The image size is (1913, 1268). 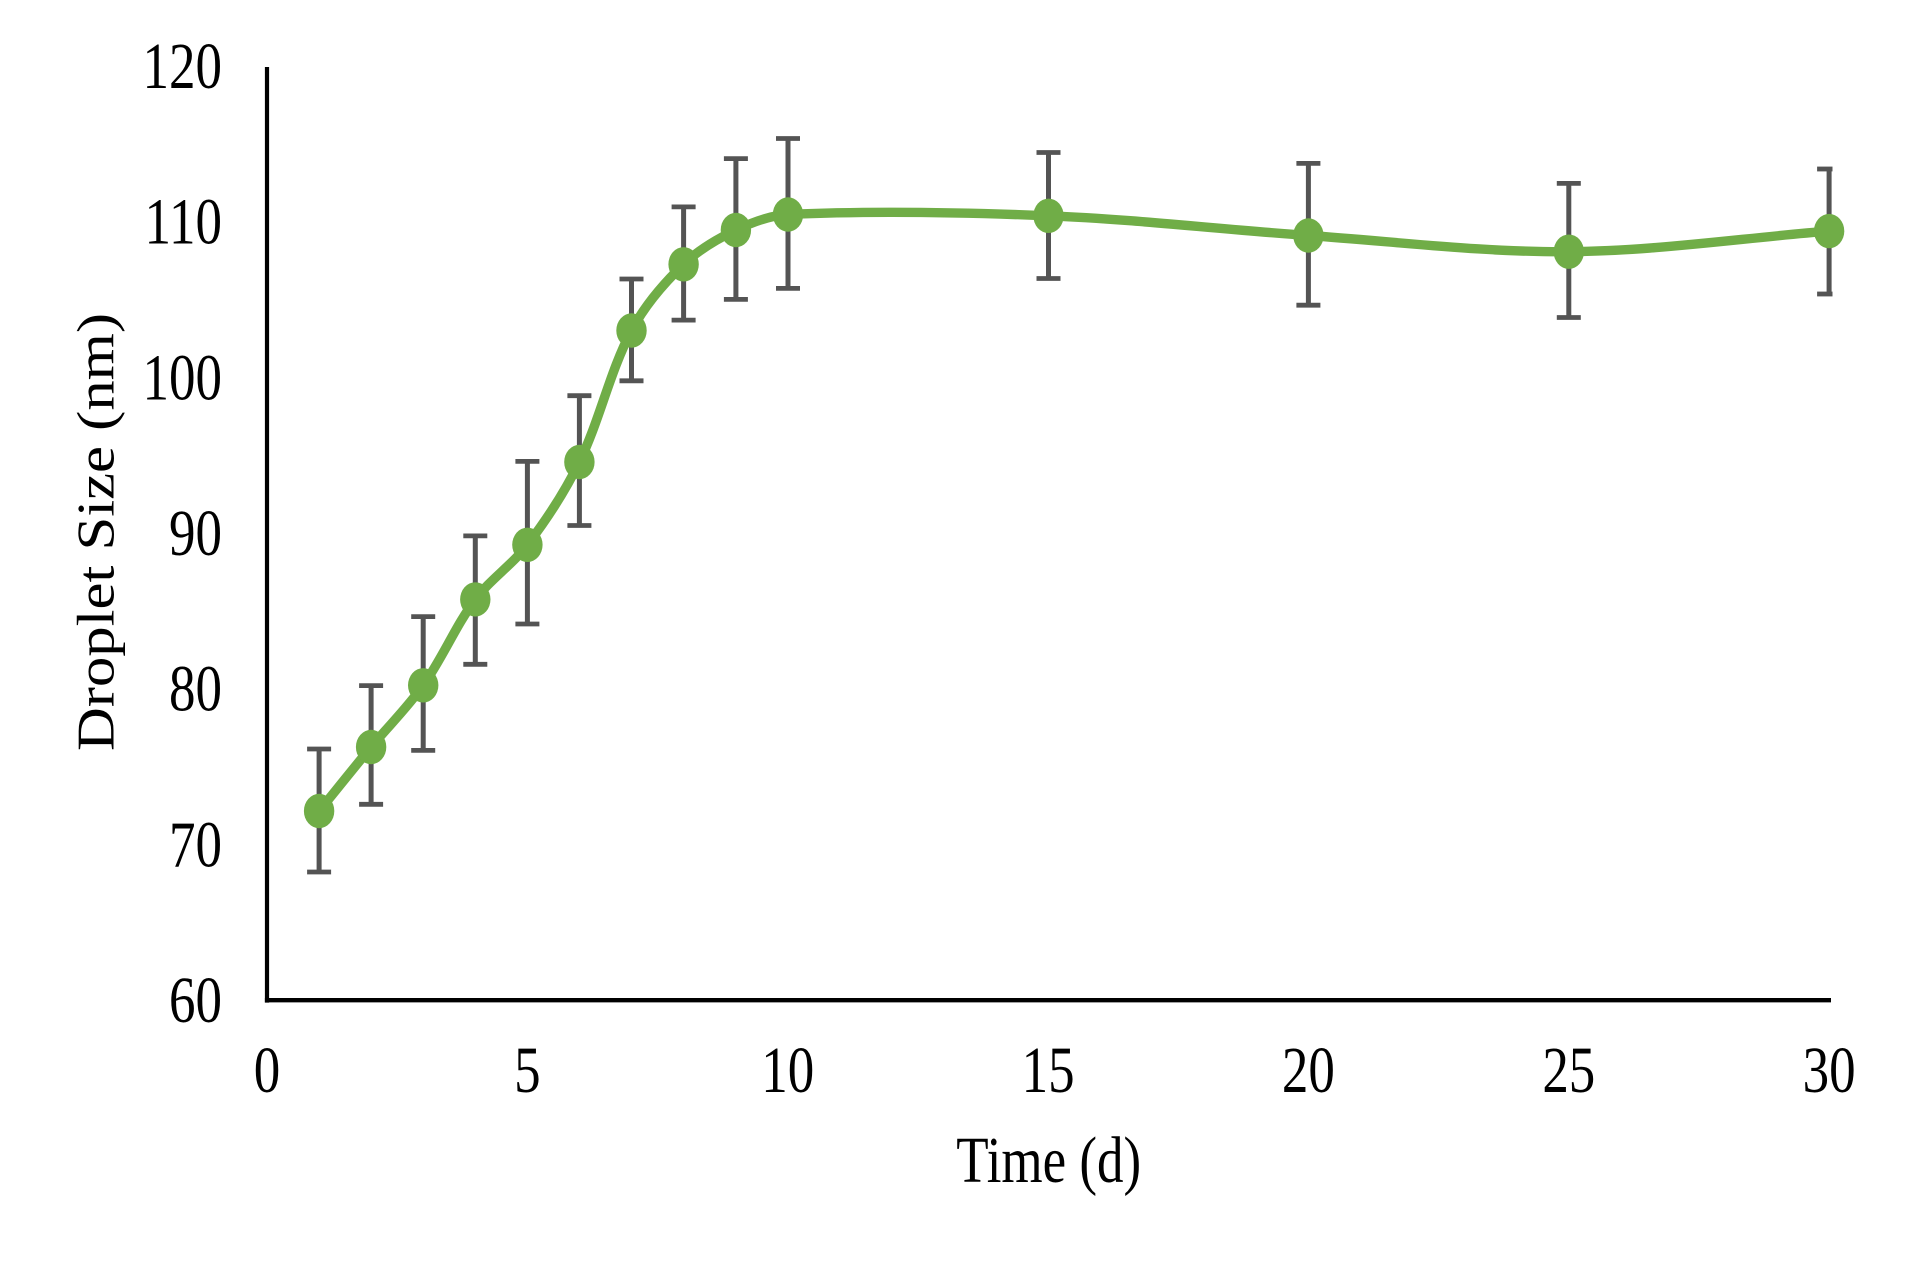 What do you see at coordinates (195, 1000) in the screenshot?
I see `svg-text: 60` at bounding box center [195, 1000].